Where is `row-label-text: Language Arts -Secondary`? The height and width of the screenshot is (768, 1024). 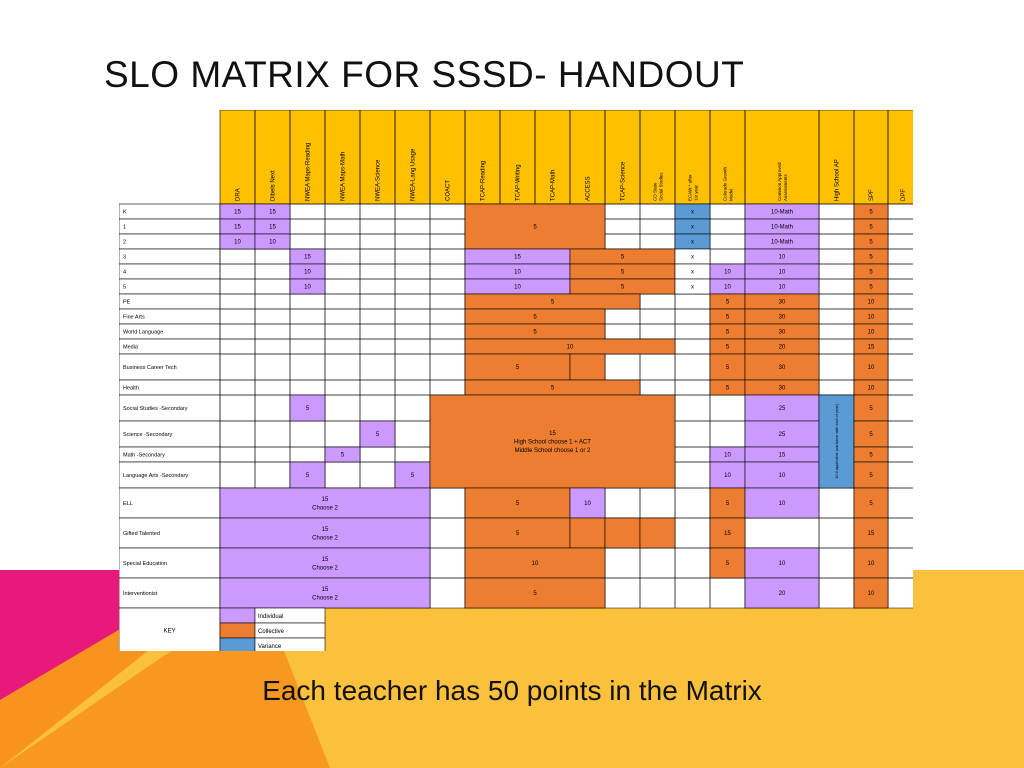
row-label-text: Language Arts -Secondary is located at coordinates (155, 476).